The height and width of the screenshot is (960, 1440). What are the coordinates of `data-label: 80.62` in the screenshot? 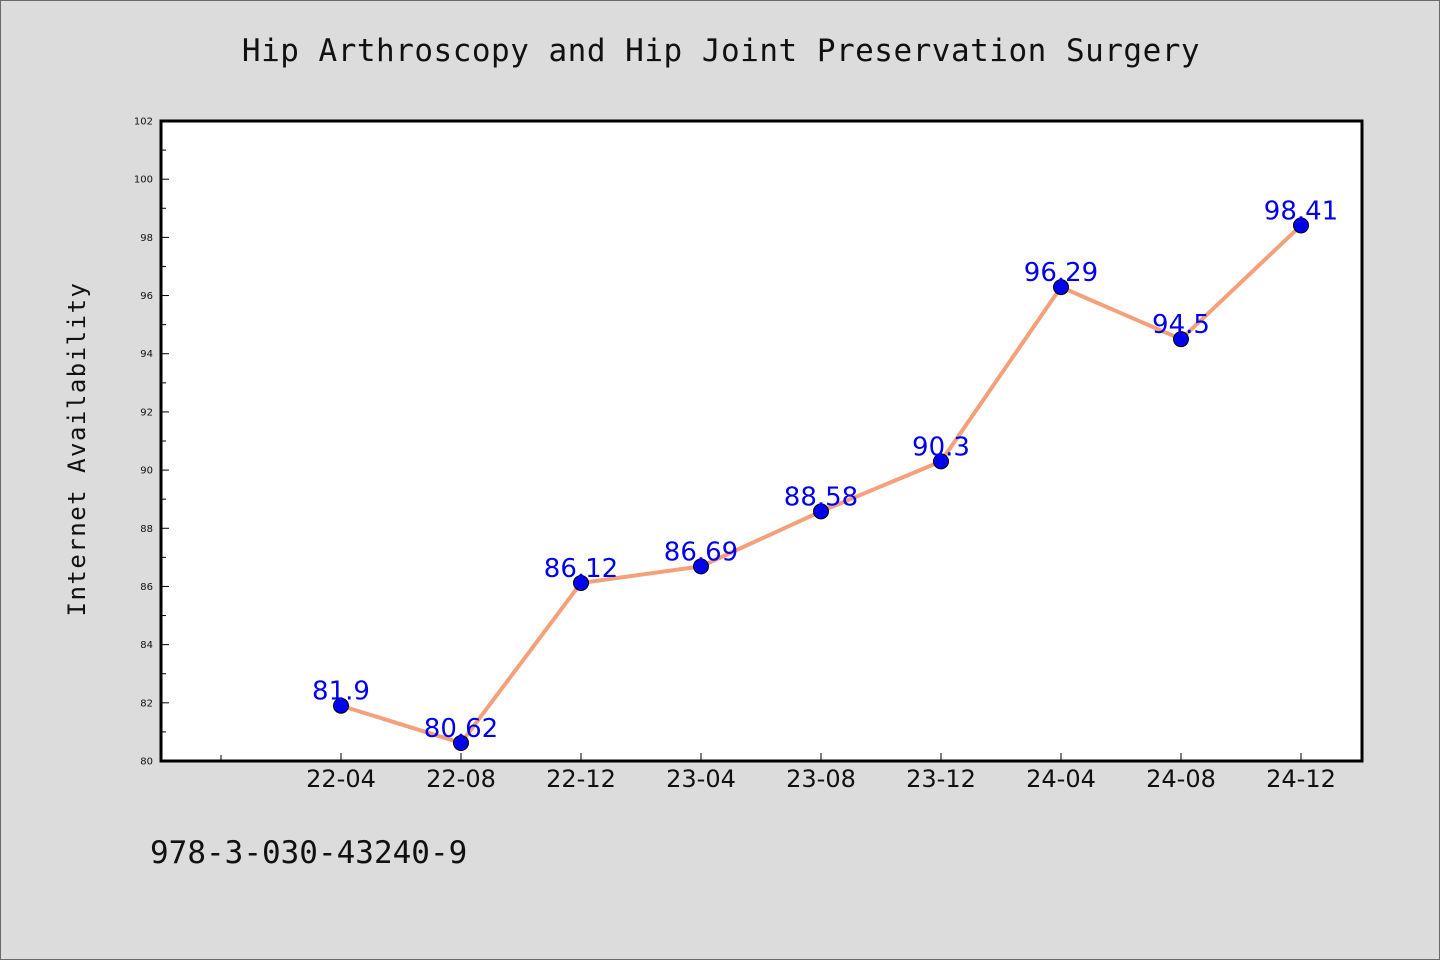 It's located at (461, 729).